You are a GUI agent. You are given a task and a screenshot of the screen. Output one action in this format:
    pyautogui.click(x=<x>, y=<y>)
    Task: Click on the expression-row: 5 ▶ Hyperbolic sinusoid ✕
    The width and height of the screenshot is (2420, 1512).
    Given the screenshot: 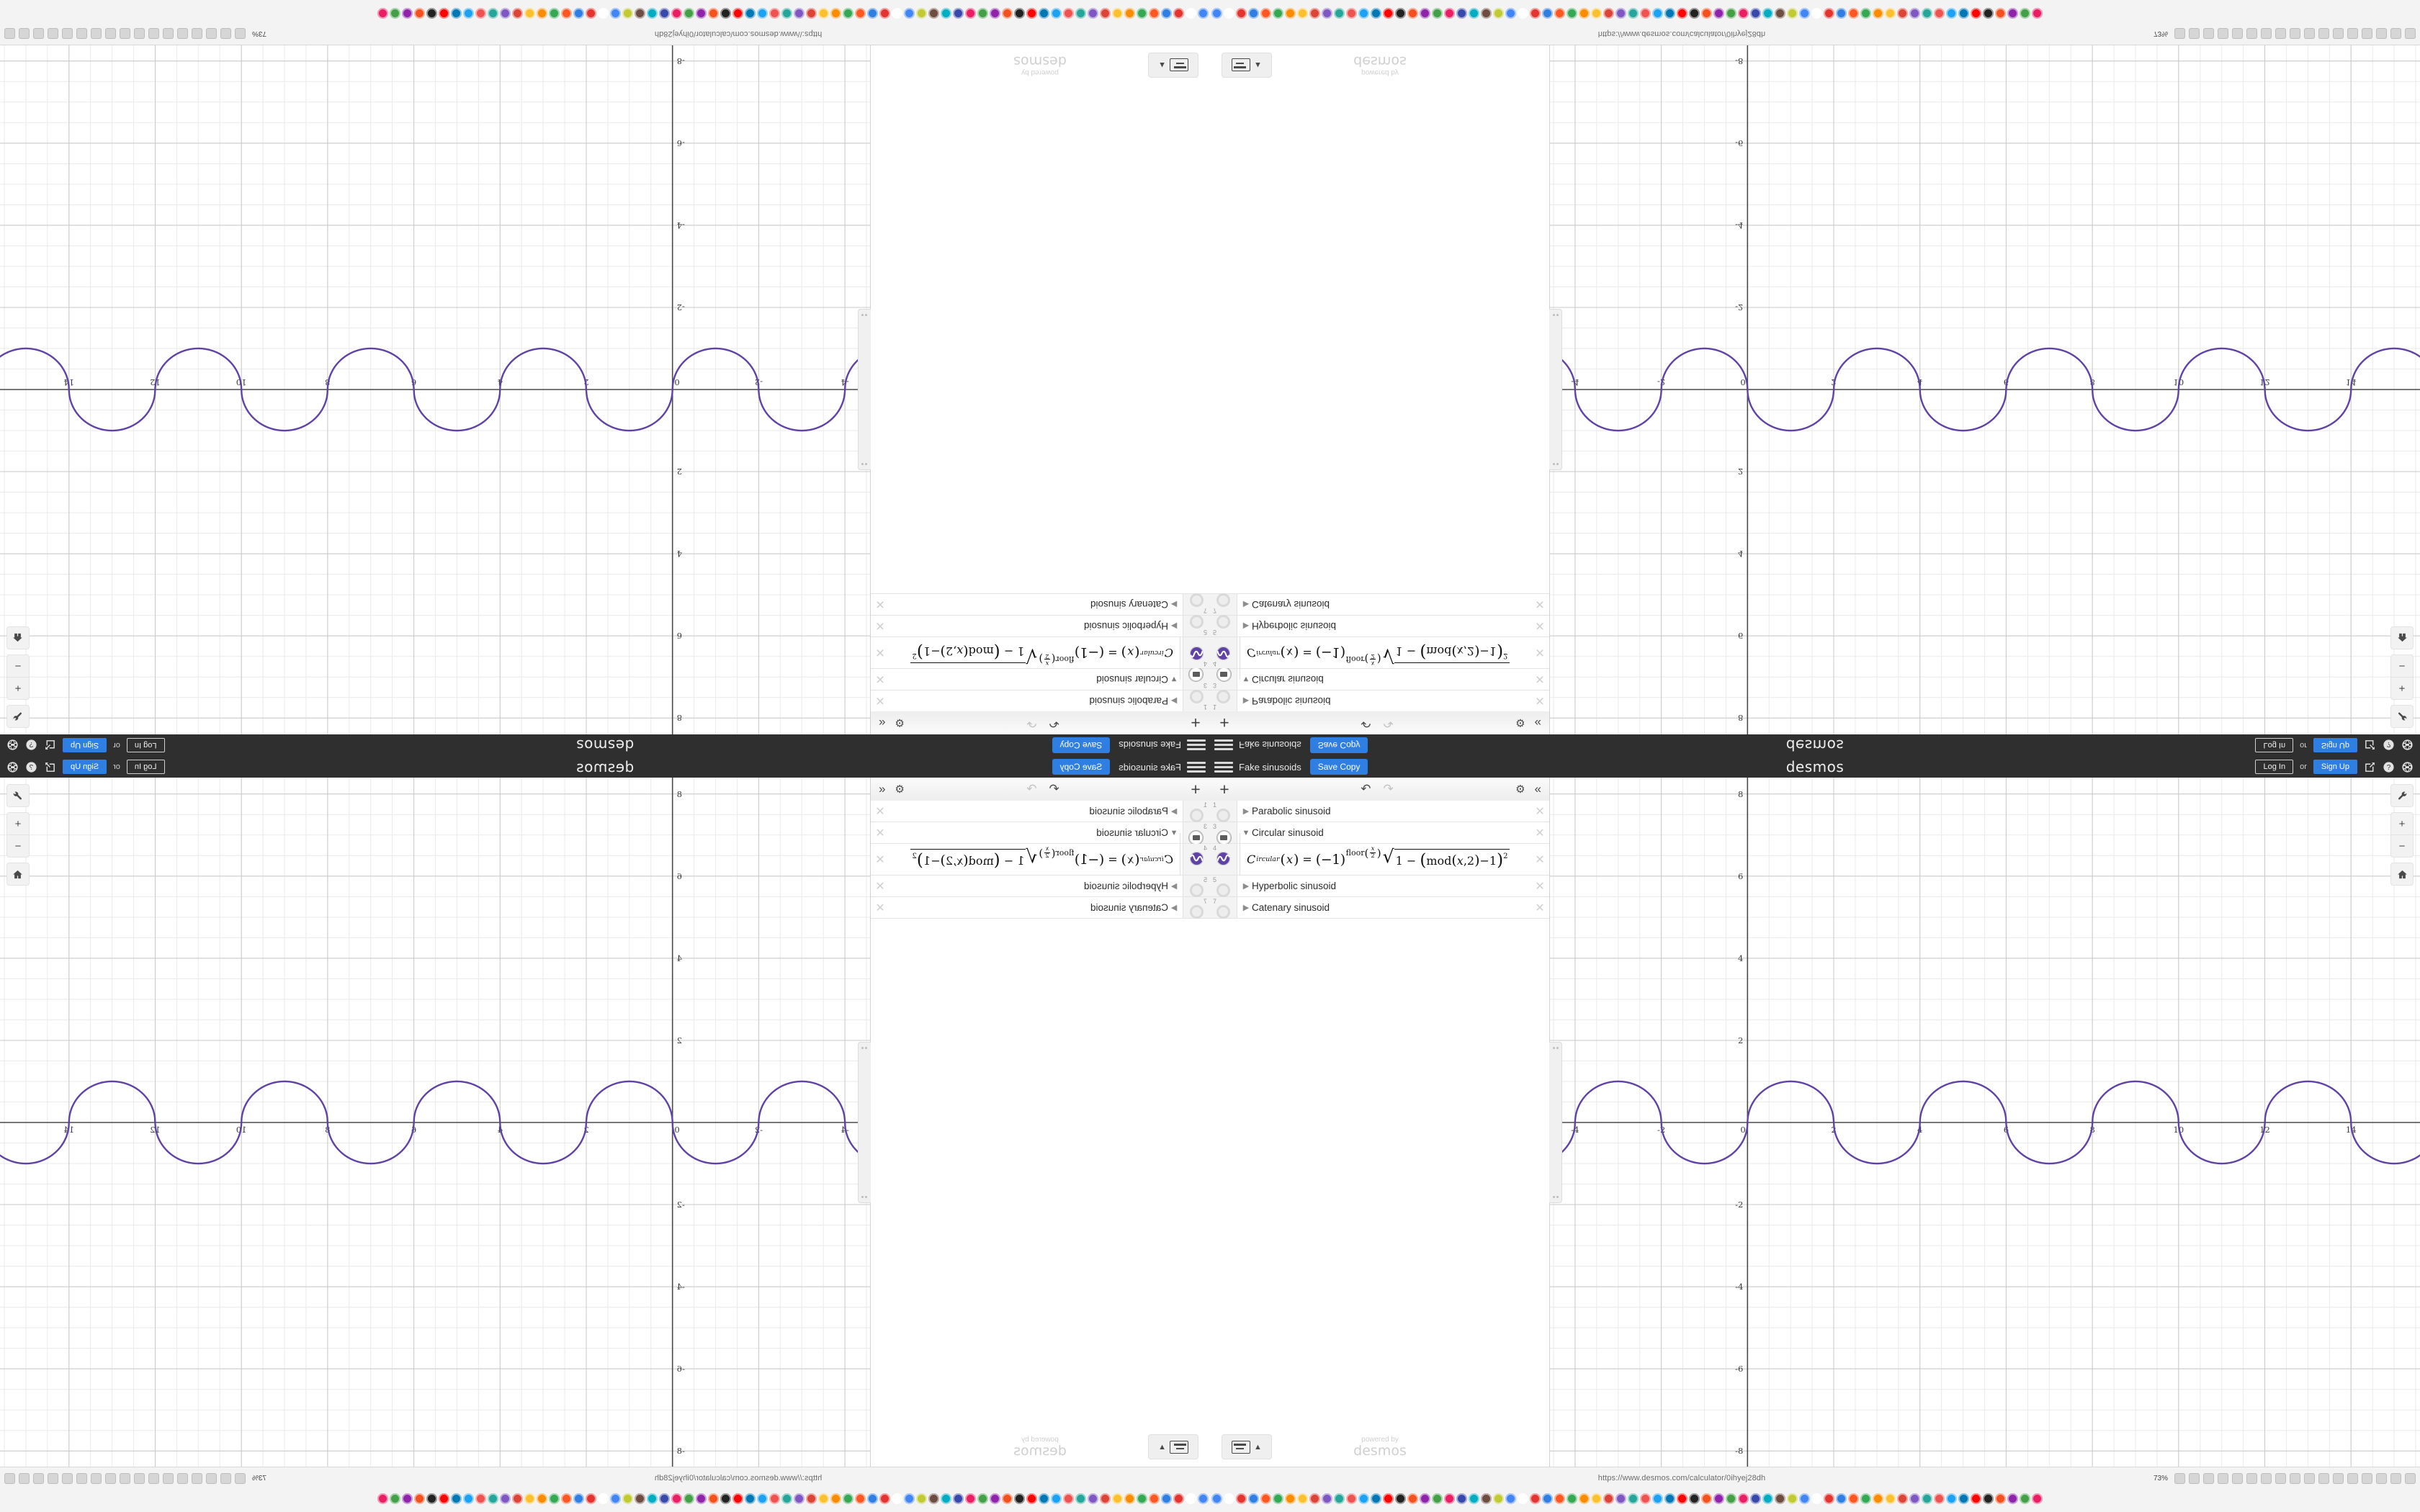 What is the action you would take?
    pyautogui.click(x=1040, y=625)
    